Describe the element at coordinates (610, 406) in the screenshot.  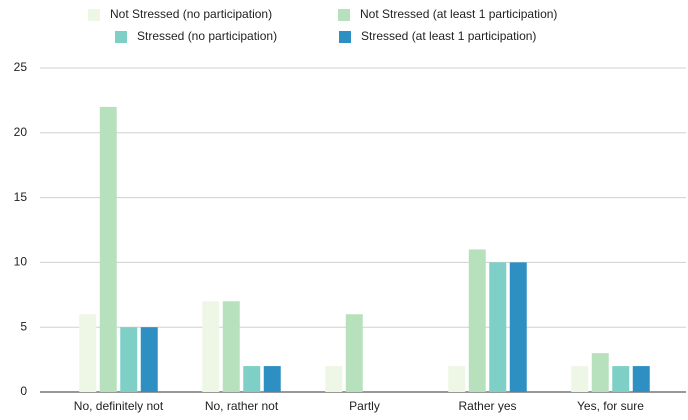
I see `x-tick-label: Yes, for sure` at that location.